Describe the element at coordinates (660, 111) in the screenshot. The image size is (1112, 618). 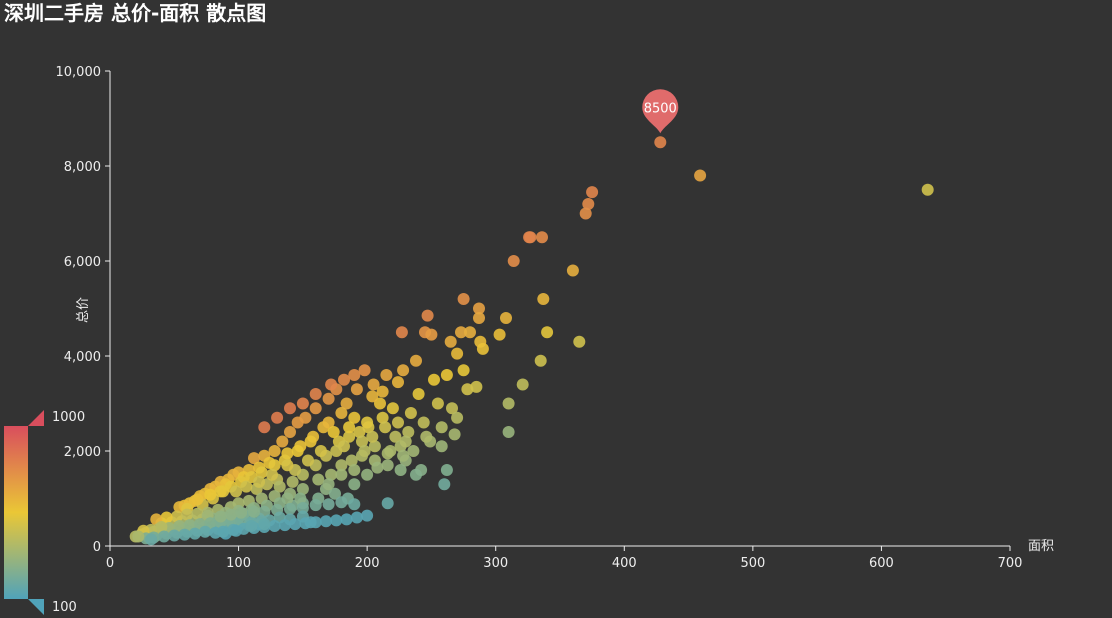
I see `mark-point-pin` at that location.